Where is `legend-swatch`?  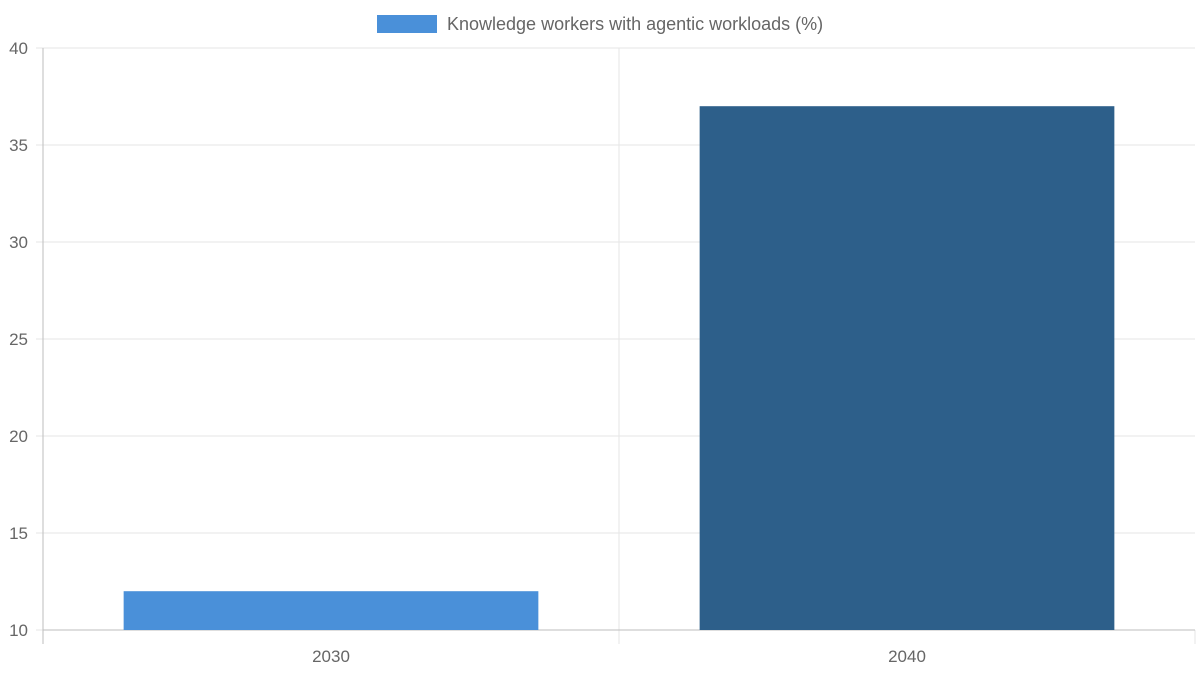
legend-swatch is located at coordinates (407, 24).